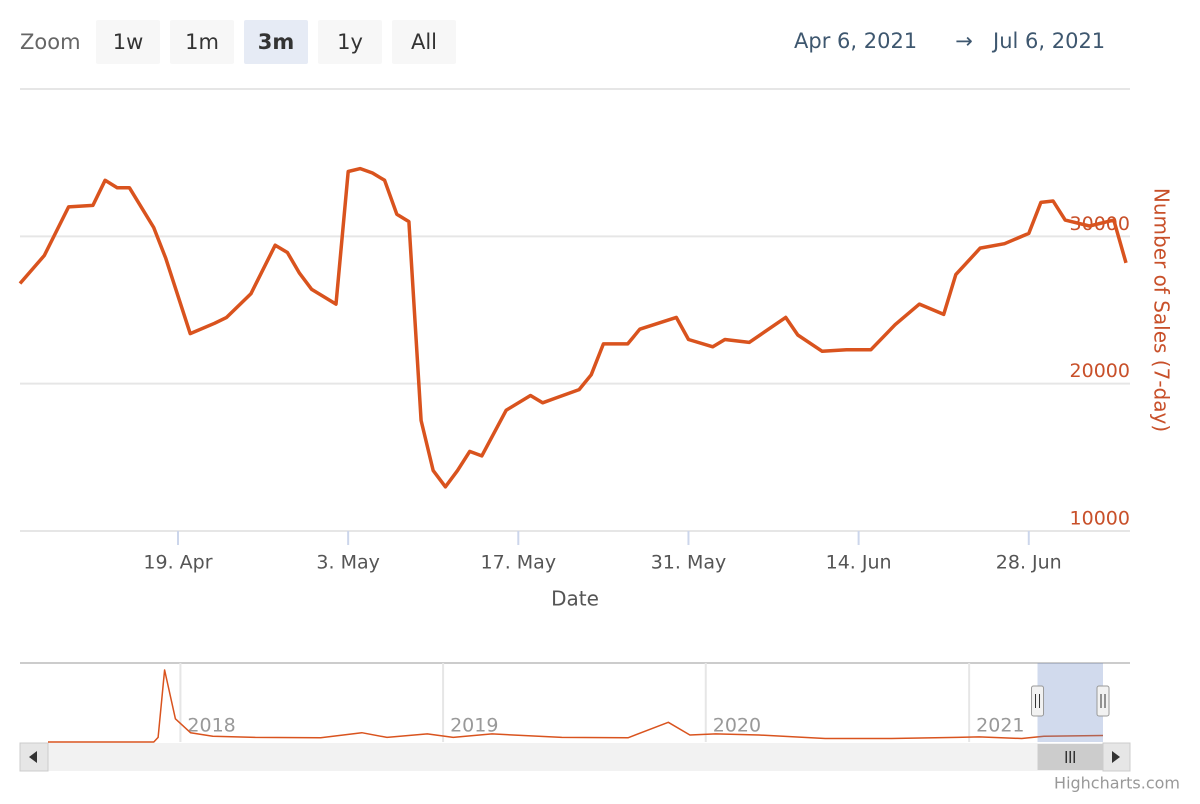 This screenshot has height=804, width=1200. Describe the element at coordinates (1000, 726) in the screenshot. I see `navigator-tick-label: 2021` at that location.